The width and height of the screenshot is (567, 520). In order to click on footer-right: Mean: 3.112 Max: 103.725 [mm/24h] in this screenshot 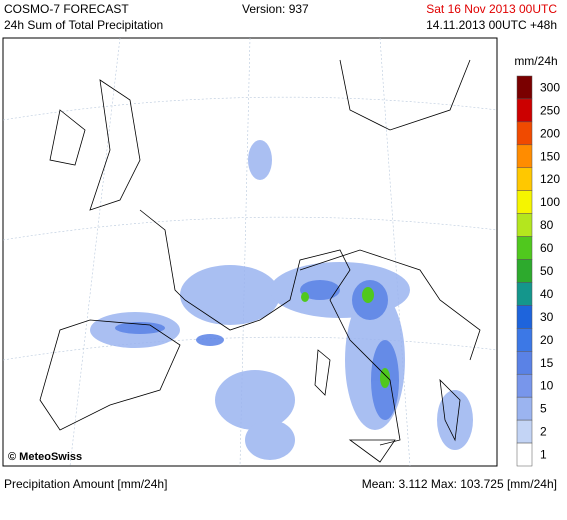, I will do `click(459, 484)`.